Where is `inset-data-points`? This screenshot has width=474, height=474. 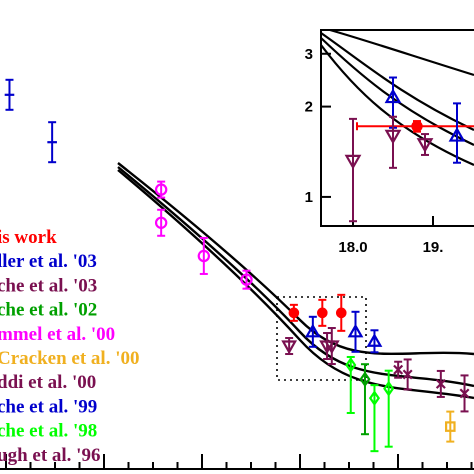
inset-data-points is located at coordinates (409, 149).